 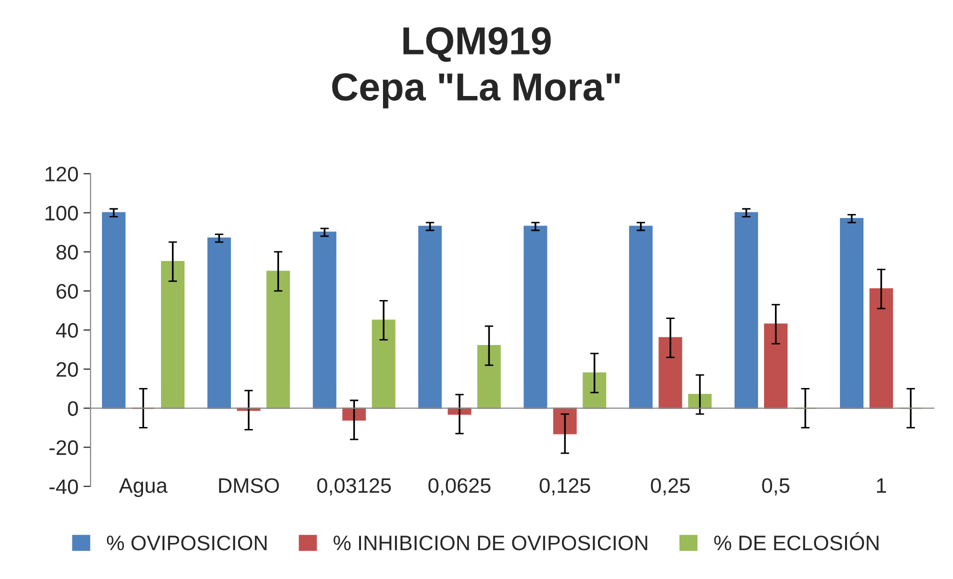 What do you see at coordinates (67, 330) in the screenshot?
I see `y-tick-label: 40` at bounding box center [67, 330].